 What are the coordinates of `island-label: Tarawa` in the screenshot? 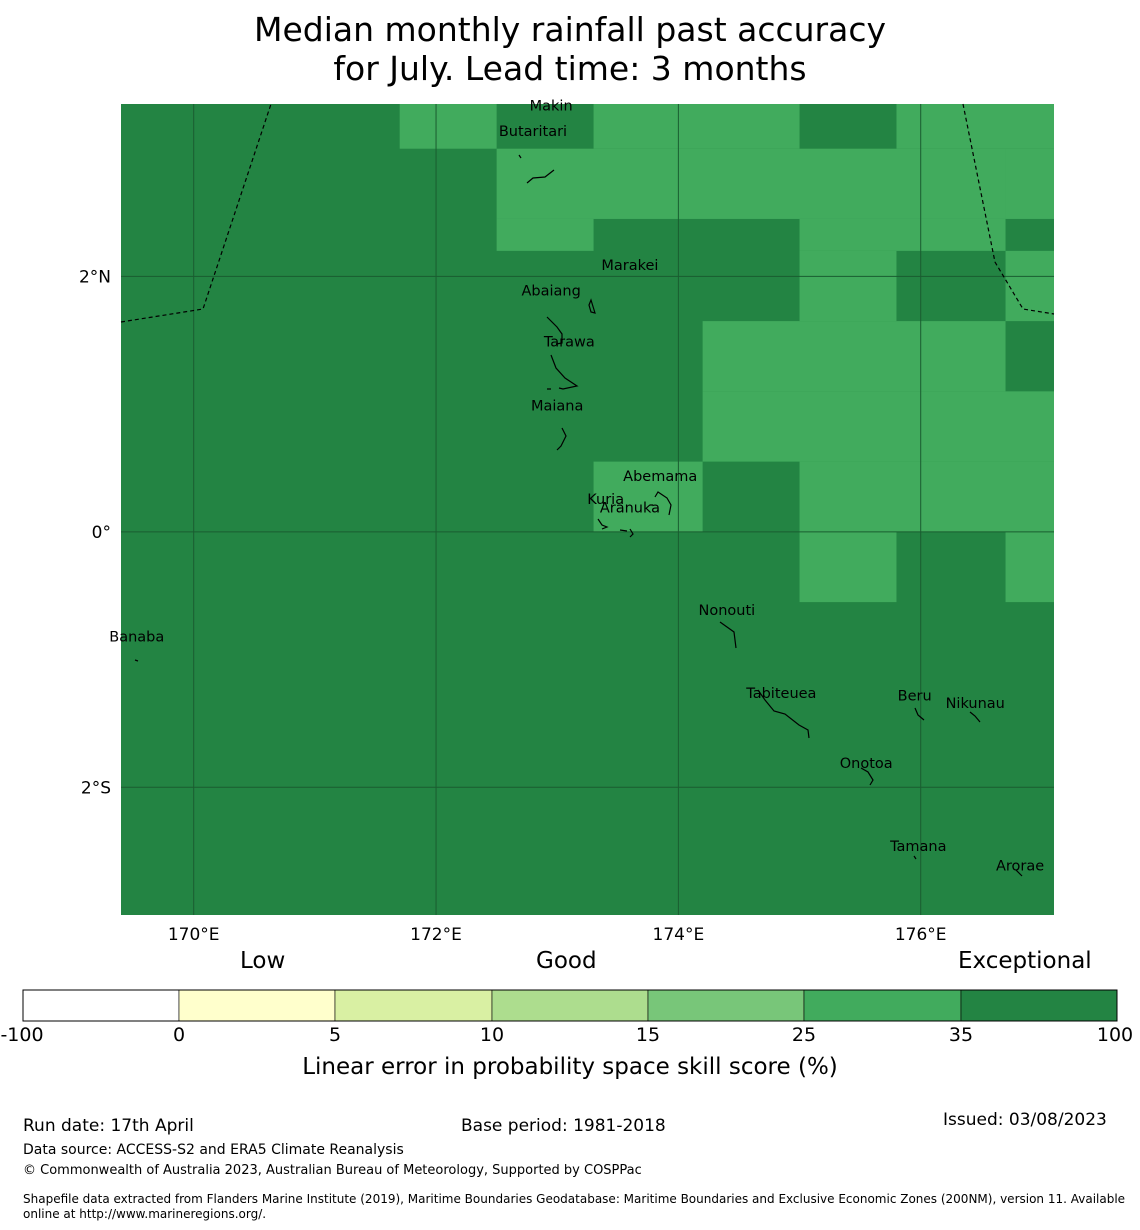 It's located at (569, 343).